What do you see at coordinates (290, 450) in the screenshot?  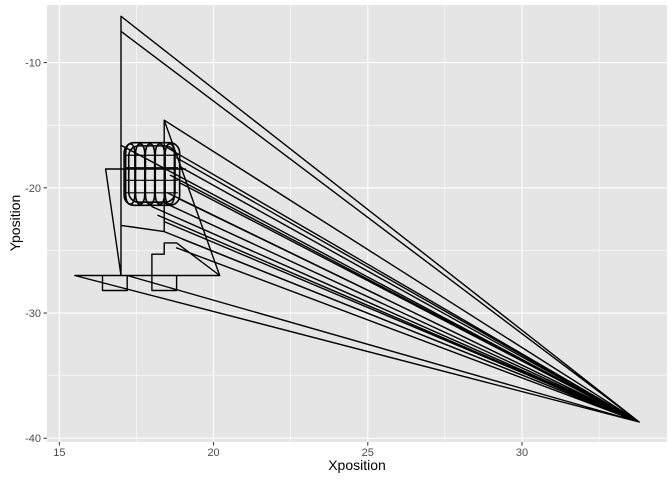 I see `x-axis: 15 20 25 30` at bounding box center [290, 450].